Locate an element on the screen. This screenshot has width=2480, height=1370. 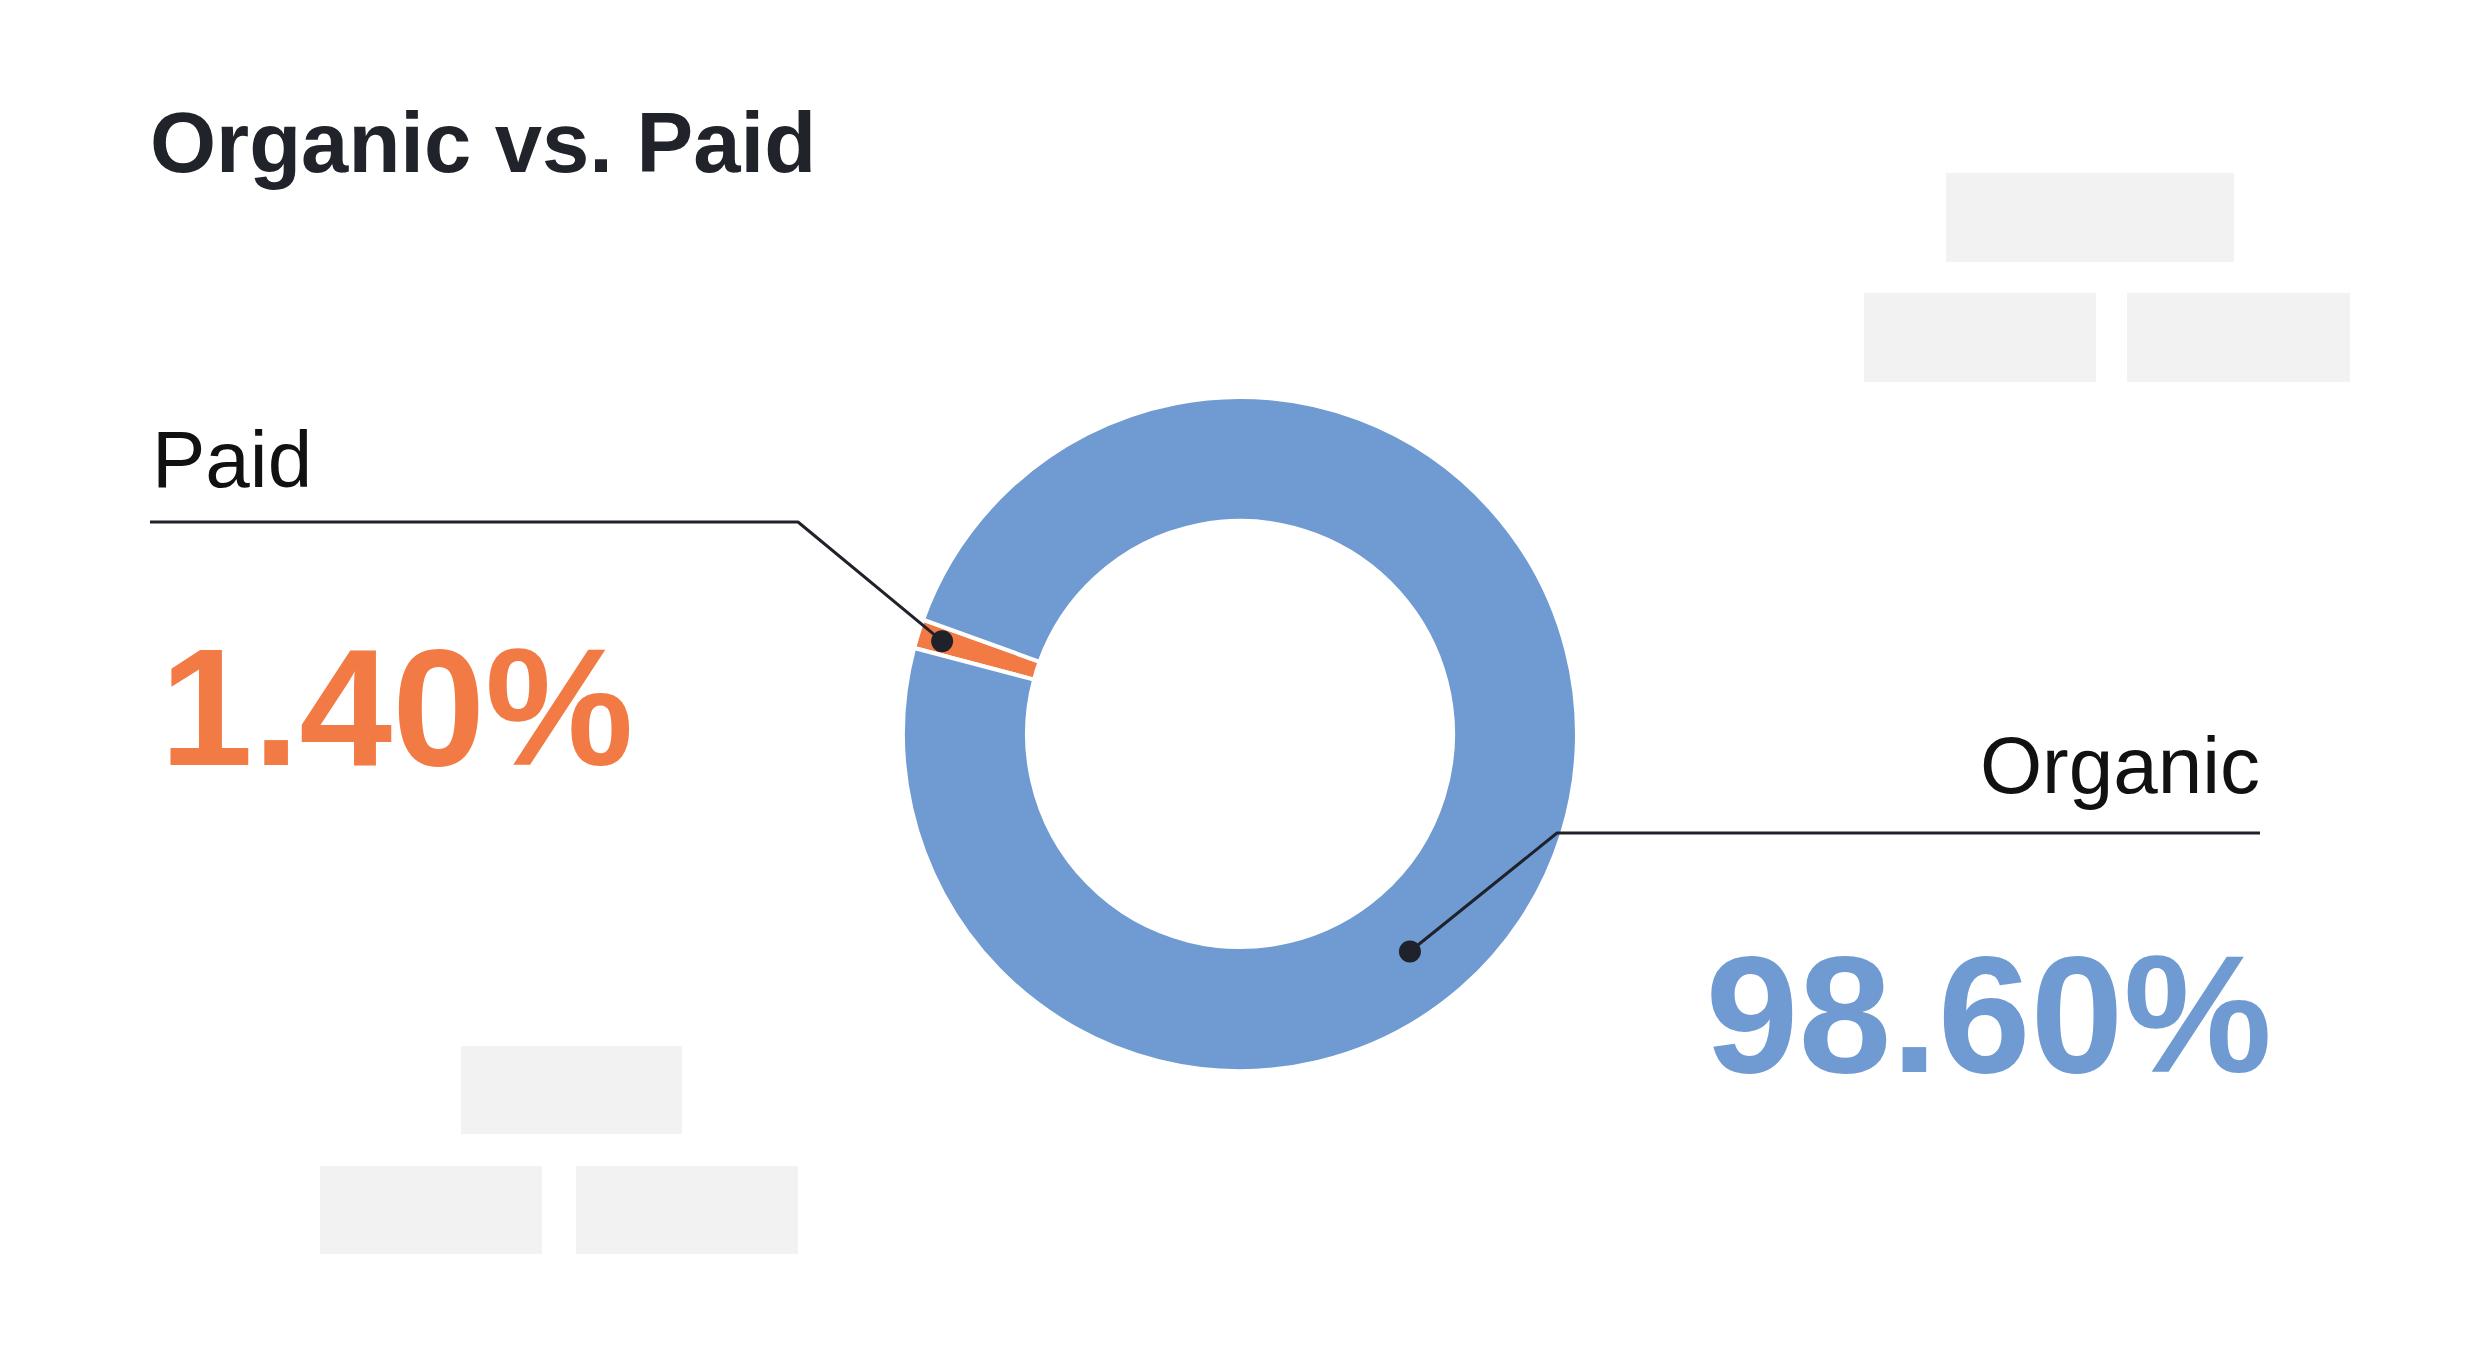
chart-title: Organic vs. Paid is located at coordinates (483, 142).